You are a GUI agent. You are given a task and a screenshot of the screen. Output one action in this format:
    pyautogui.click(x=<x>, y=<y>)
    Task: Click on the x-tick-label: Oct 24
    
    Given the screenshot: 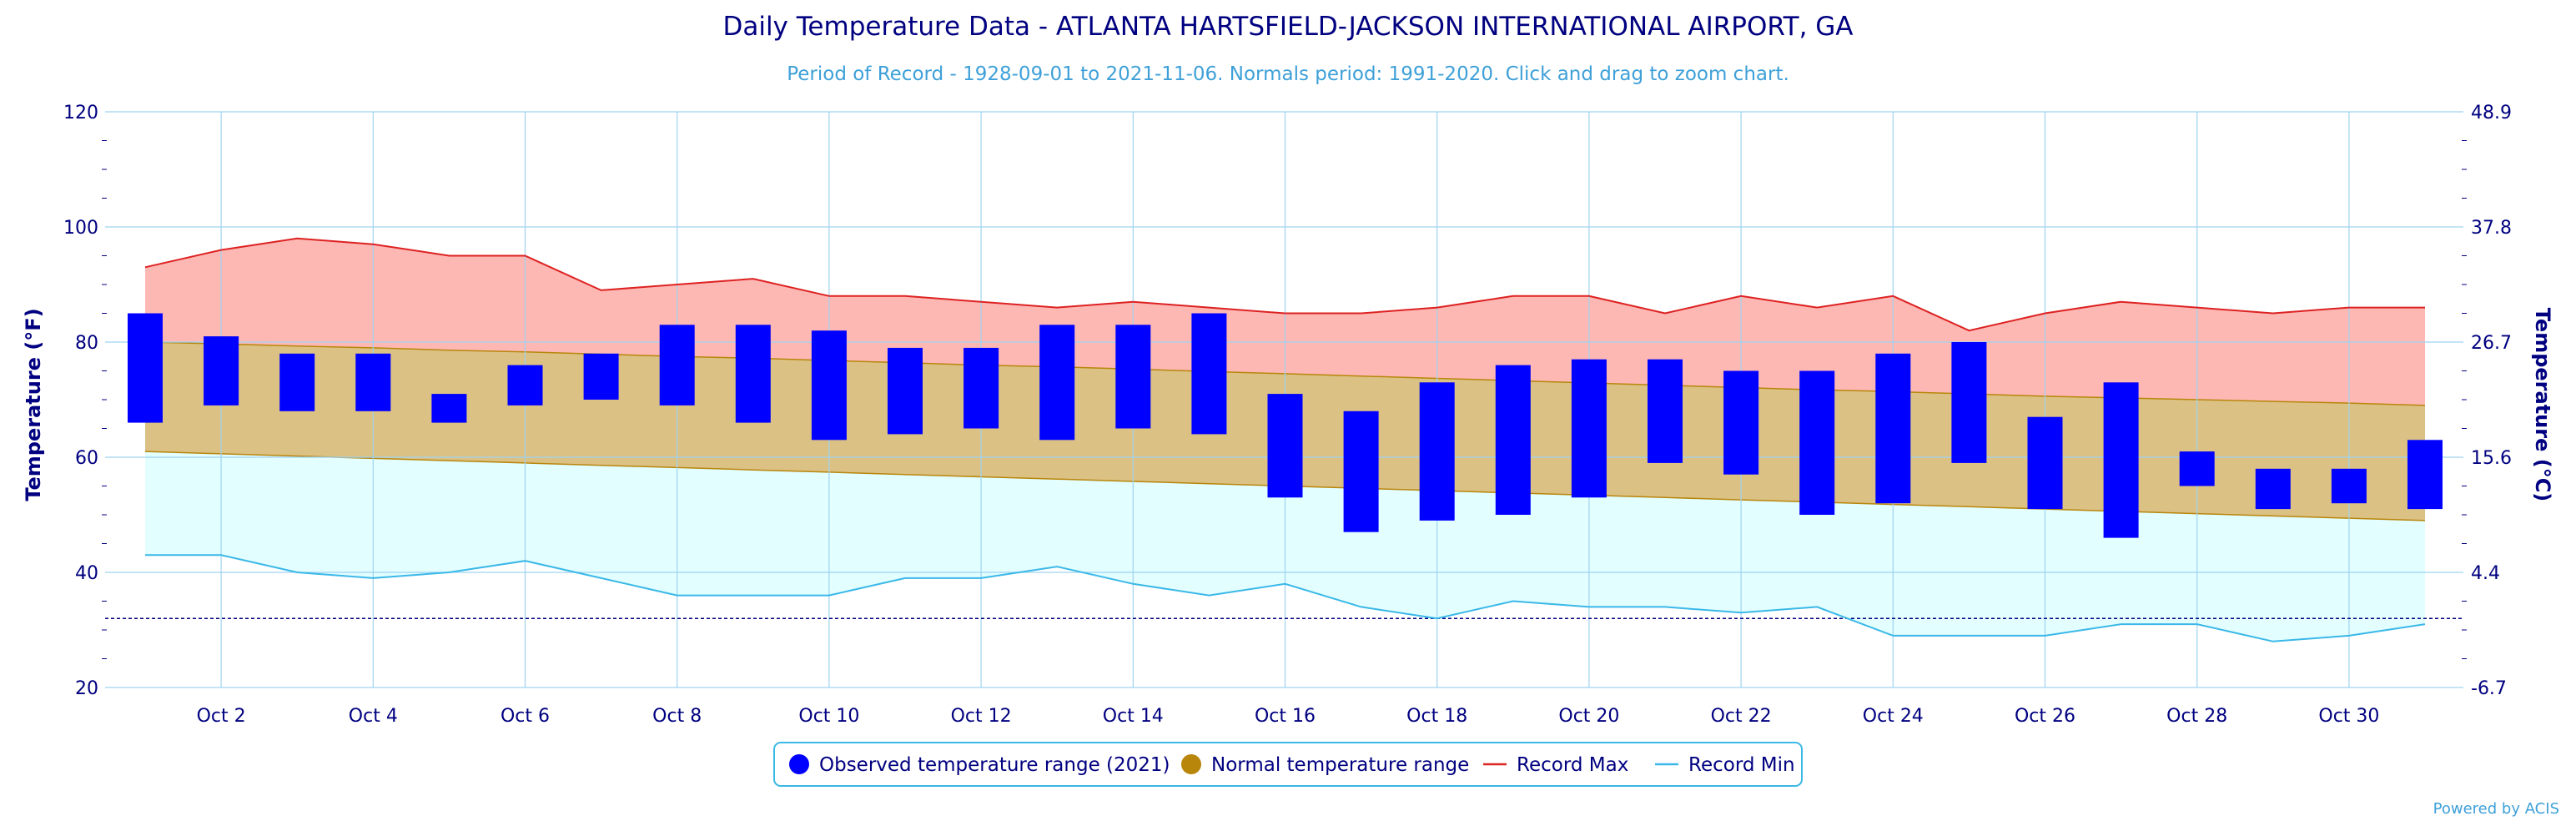 What is the action you would take?
    pyautogui.click(x=1893, y=717)
    